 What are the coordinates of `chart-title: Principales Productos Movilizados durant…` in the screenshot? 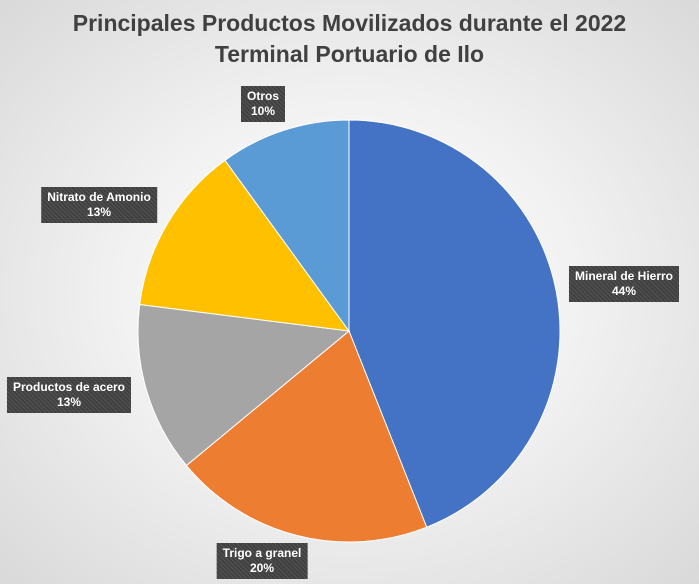 It's located at (349, 39).